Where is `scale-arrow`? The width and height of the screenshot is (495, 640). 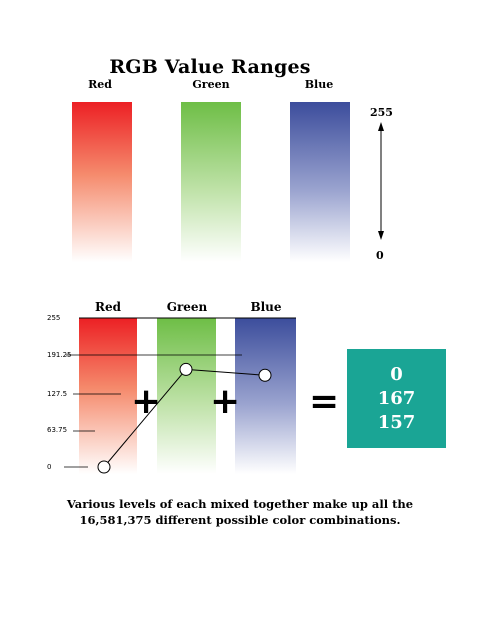
scale-arrow is located at coordinates (381, 181).